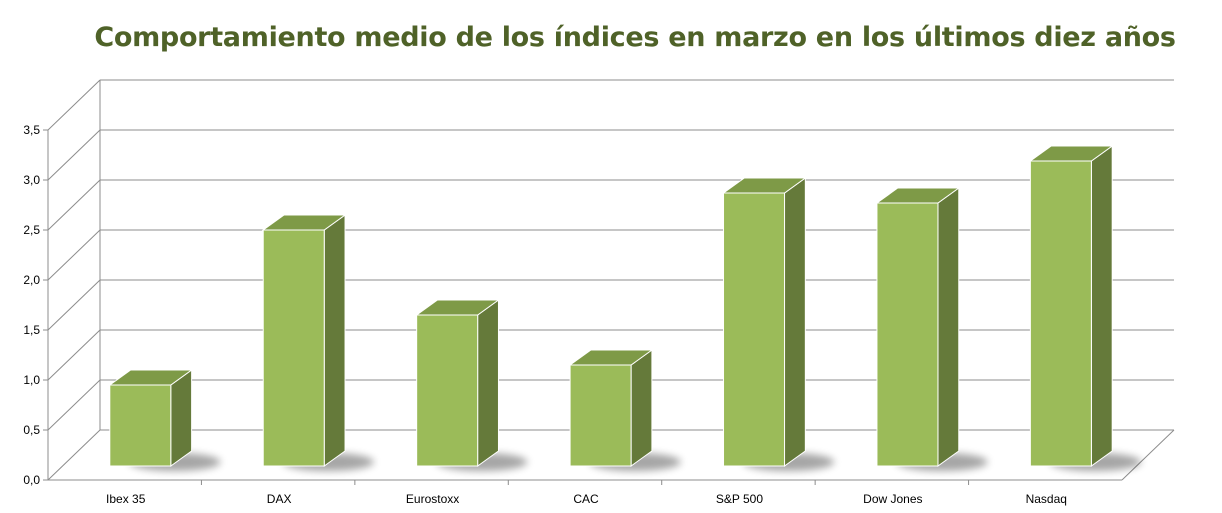 This screenshot has height=513, width=1222. What do you see at coordinates (31, 380) in the screenshot?
I see `y-tick-label: 1,0` at bounding box center [31, 380].